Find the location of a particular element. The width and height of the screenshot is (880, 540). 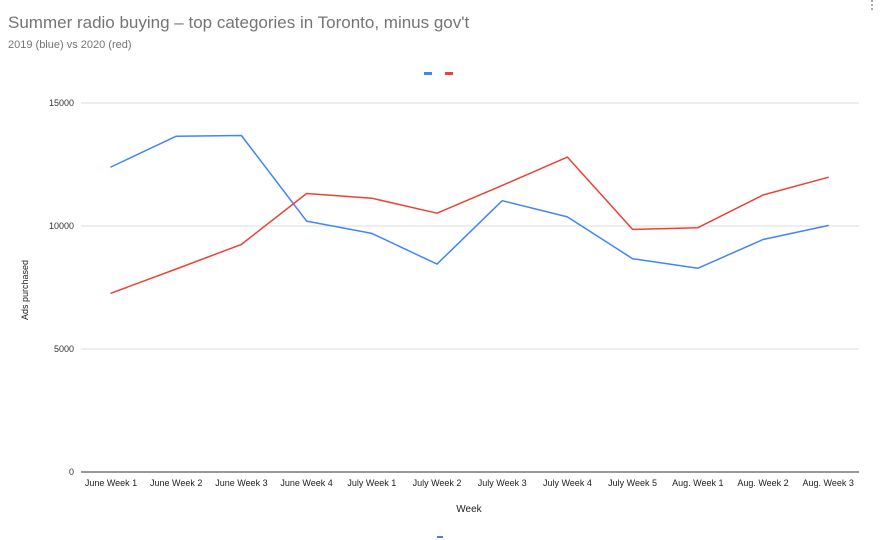

legend is located at coordinates (438, 73).